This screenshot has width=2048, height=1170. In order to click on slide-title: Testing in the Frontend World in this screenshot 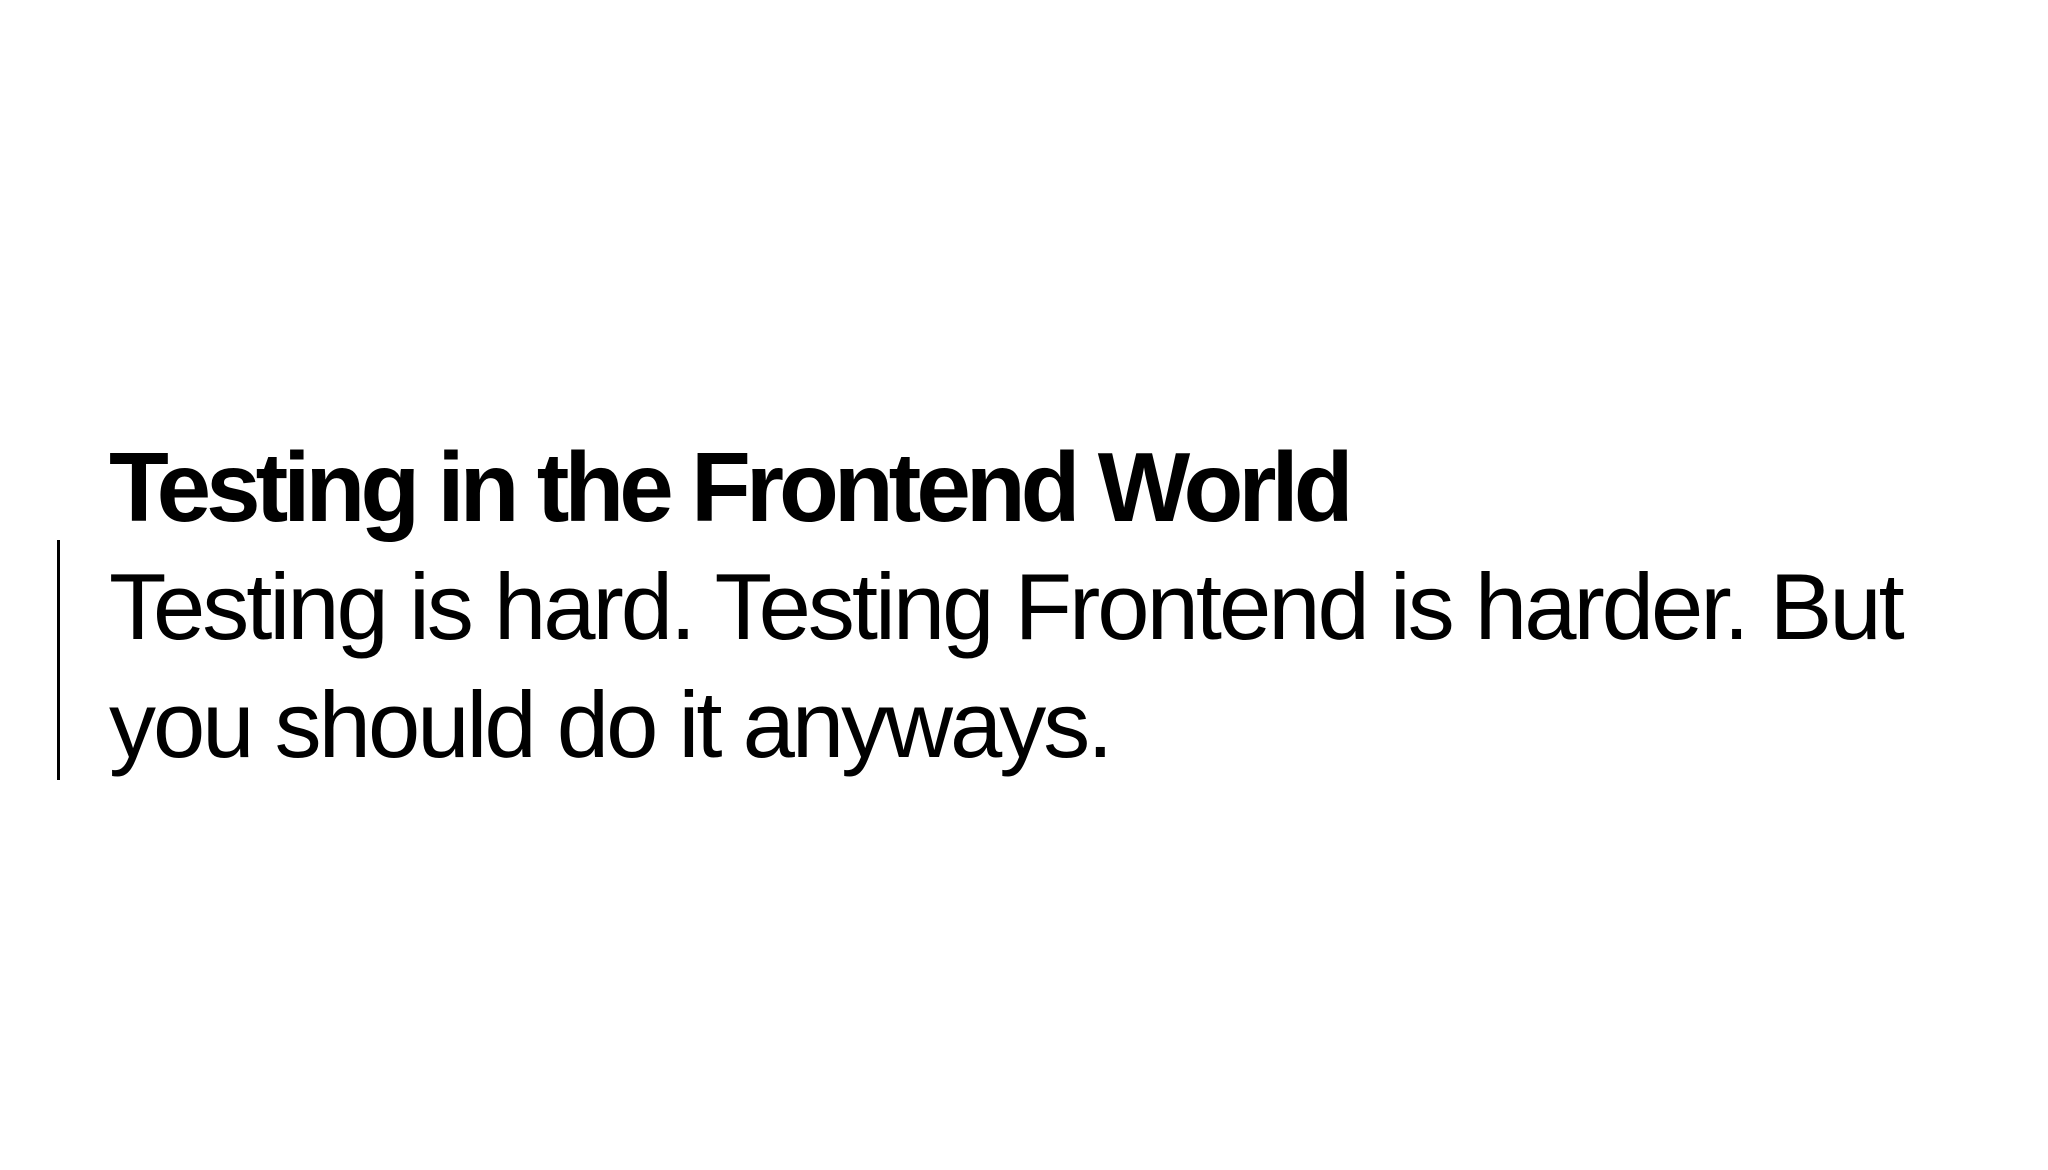, I will do `click(731, 487)`.